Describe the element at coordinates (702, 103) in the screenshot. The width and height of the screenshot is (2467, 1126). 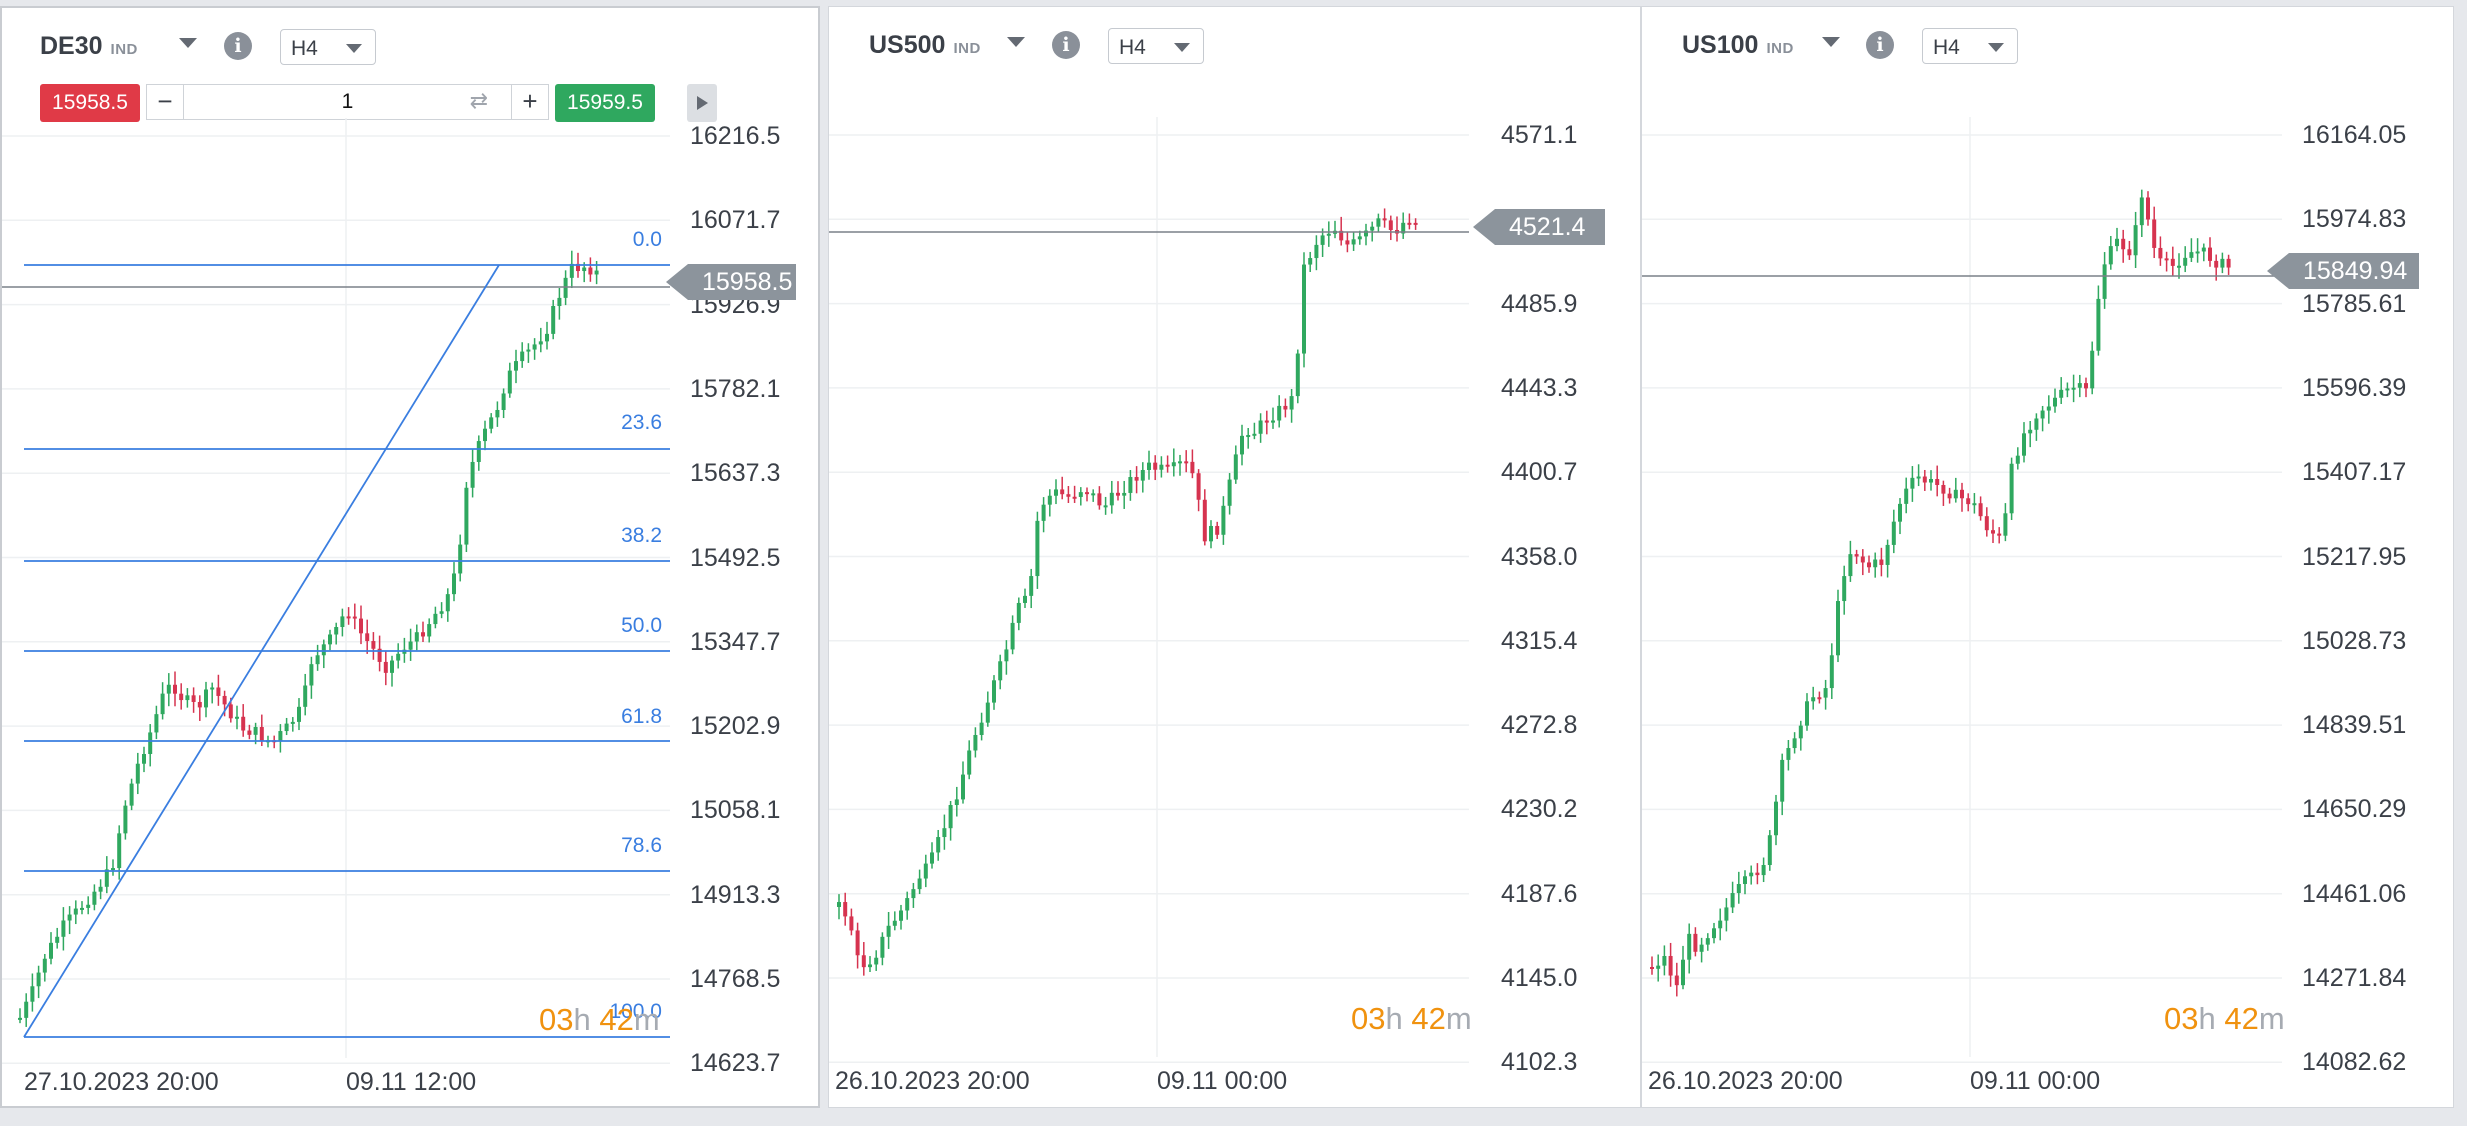
I see `expand-arrow-icon` at that location.